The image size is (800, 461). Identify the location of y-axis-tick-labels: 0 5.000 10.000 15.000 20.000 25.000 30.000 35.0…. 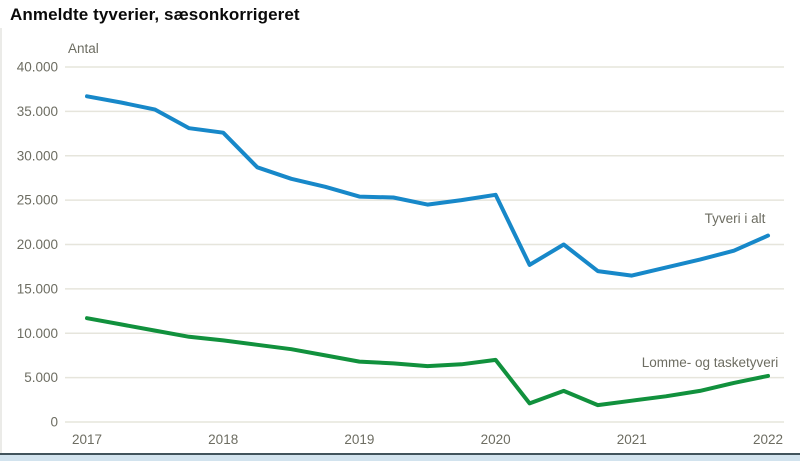
(37, 245).